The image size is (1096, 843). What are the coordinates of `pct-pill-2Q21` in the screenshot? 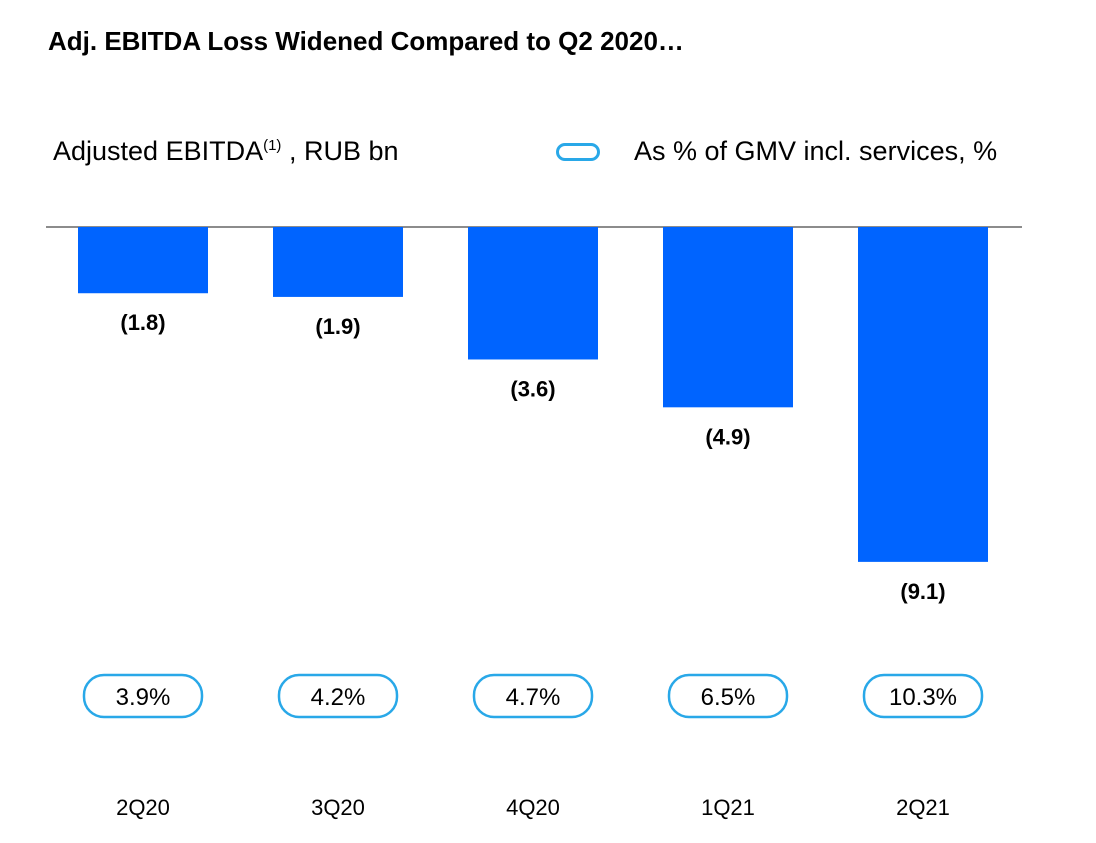 It's located at (923, 696).